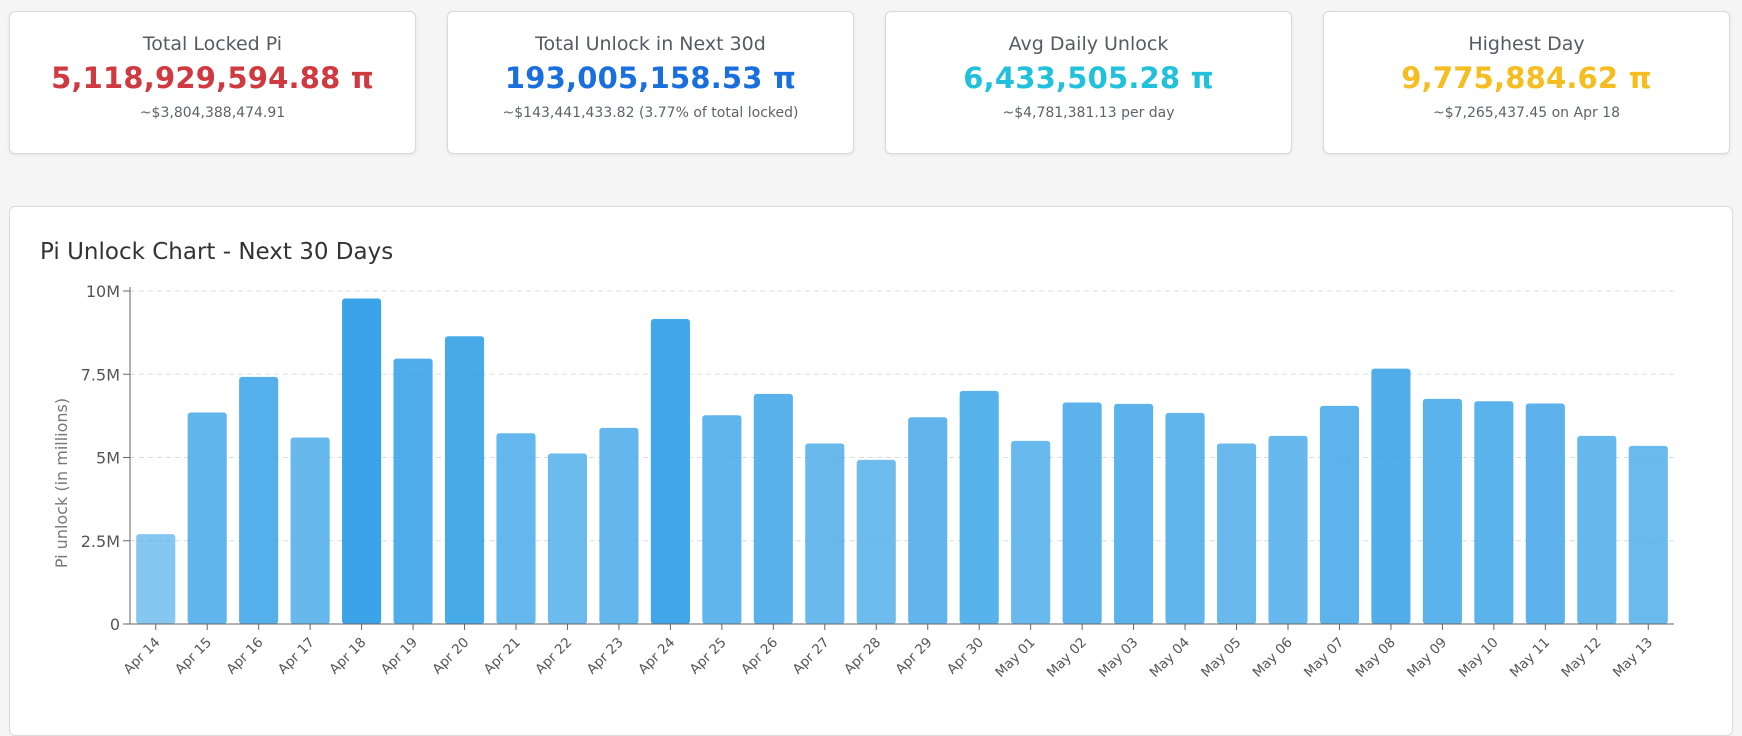 The width and height of the screenshot is (1742, 736). I want to click on x-tick-label: Apr 17, so click(296, 656).